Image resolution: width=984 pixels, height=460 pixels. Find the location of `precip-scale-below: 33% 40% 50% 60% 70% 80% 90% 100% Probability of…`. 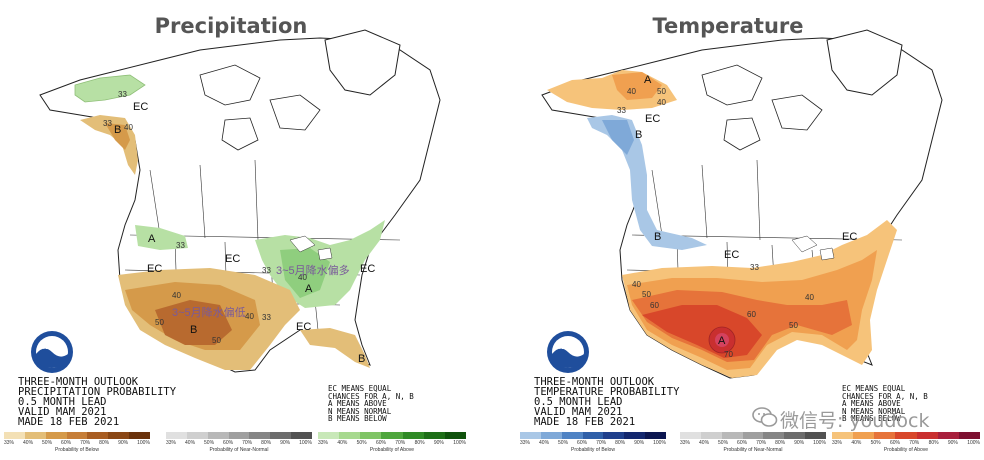

precip-scale-below: 33% 40% 50% 60% 70% 80% 90% 100% Probability of… is located at coordinates (77, 445).